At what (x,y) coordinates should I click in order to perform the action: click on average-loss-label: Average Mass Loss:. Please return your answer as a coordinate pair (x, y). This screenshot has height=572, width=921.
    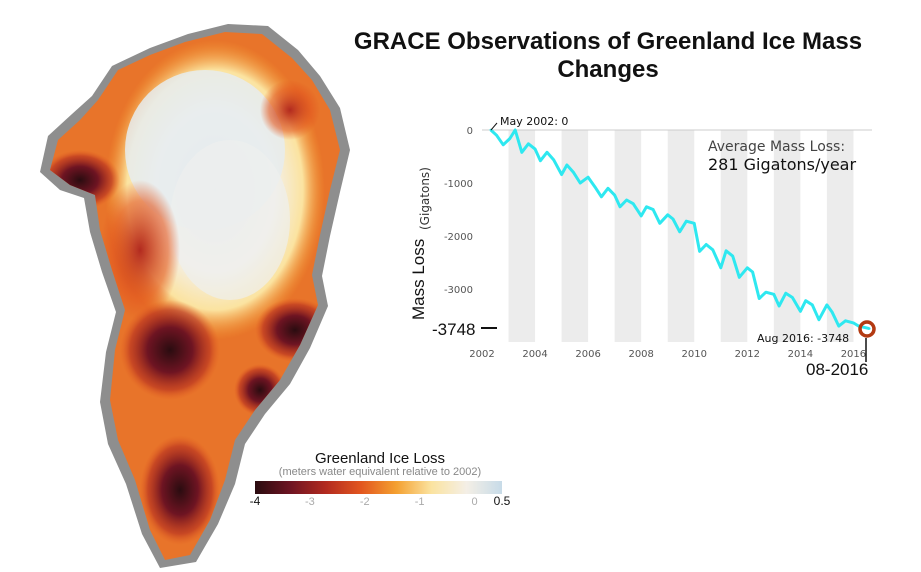
    Looking at the image, I should click on (776, 147).